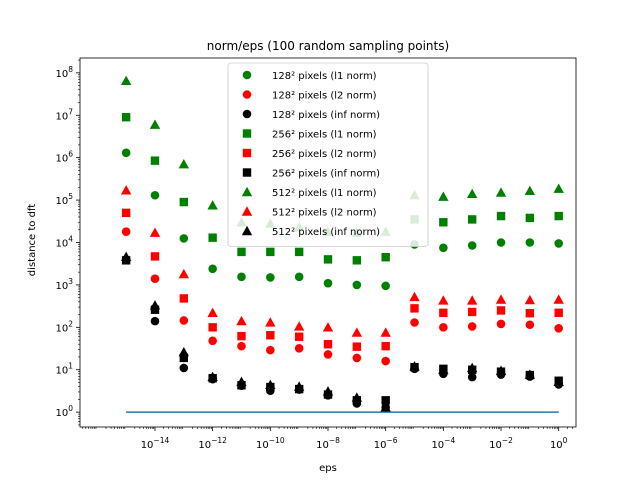  I want to click on y-axis-title: distance to dft, so click(32, 240).